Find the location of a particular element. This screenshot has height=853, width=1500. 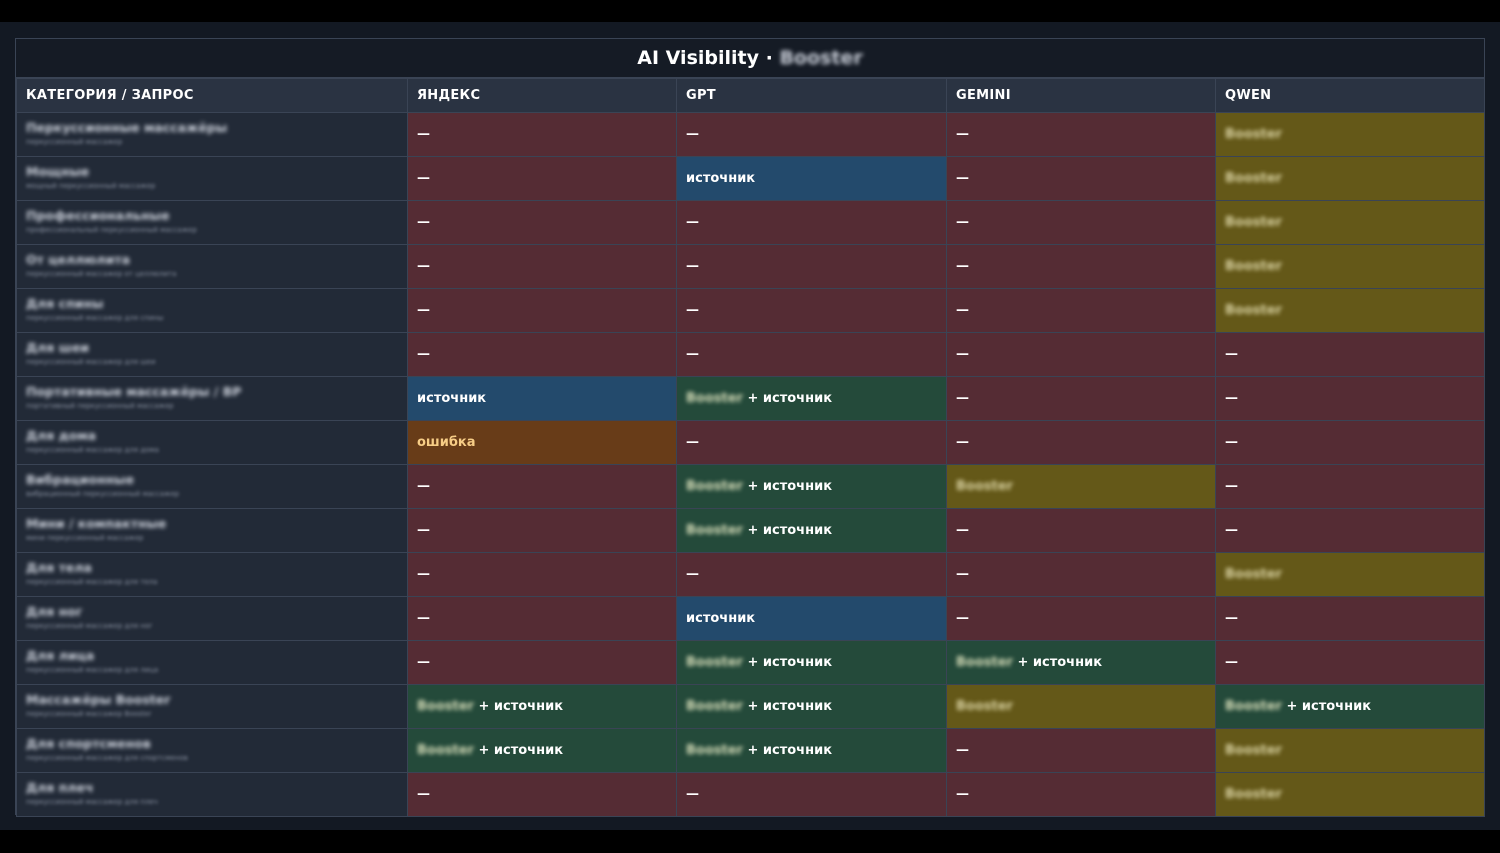

category-query: перкуссионный массажер для плеч is located at coordinates (92, 801).